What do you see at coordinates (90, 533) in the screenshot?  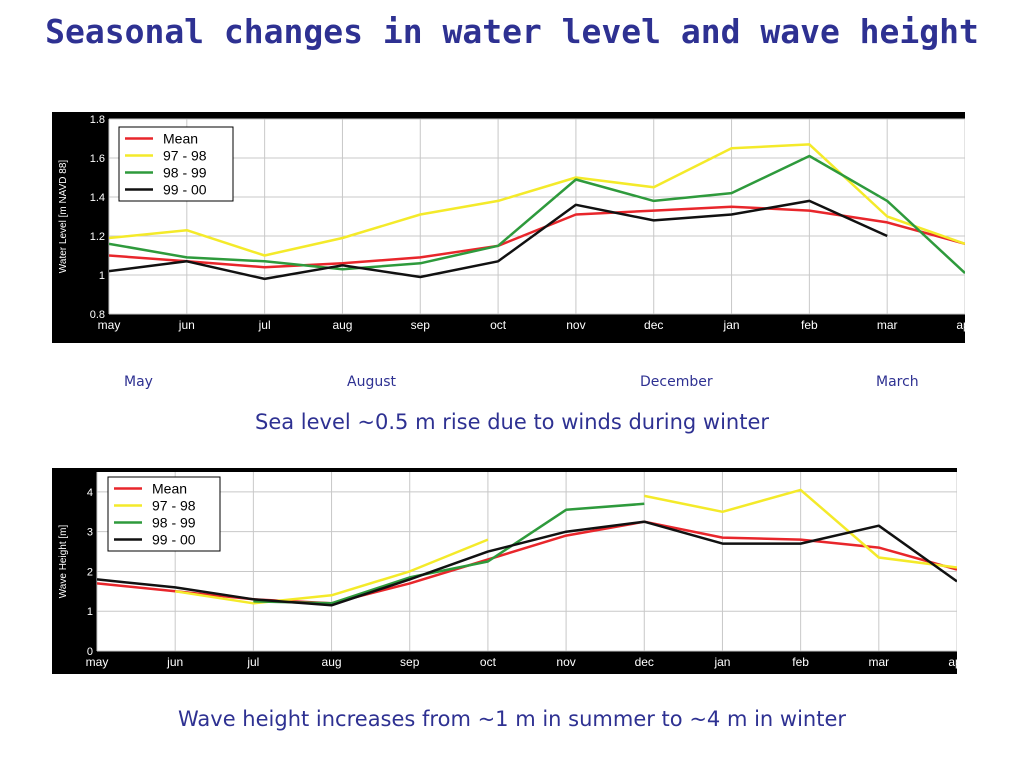 I see `wave-height-y-tick-label: 3` at bounding box center [90, 533].